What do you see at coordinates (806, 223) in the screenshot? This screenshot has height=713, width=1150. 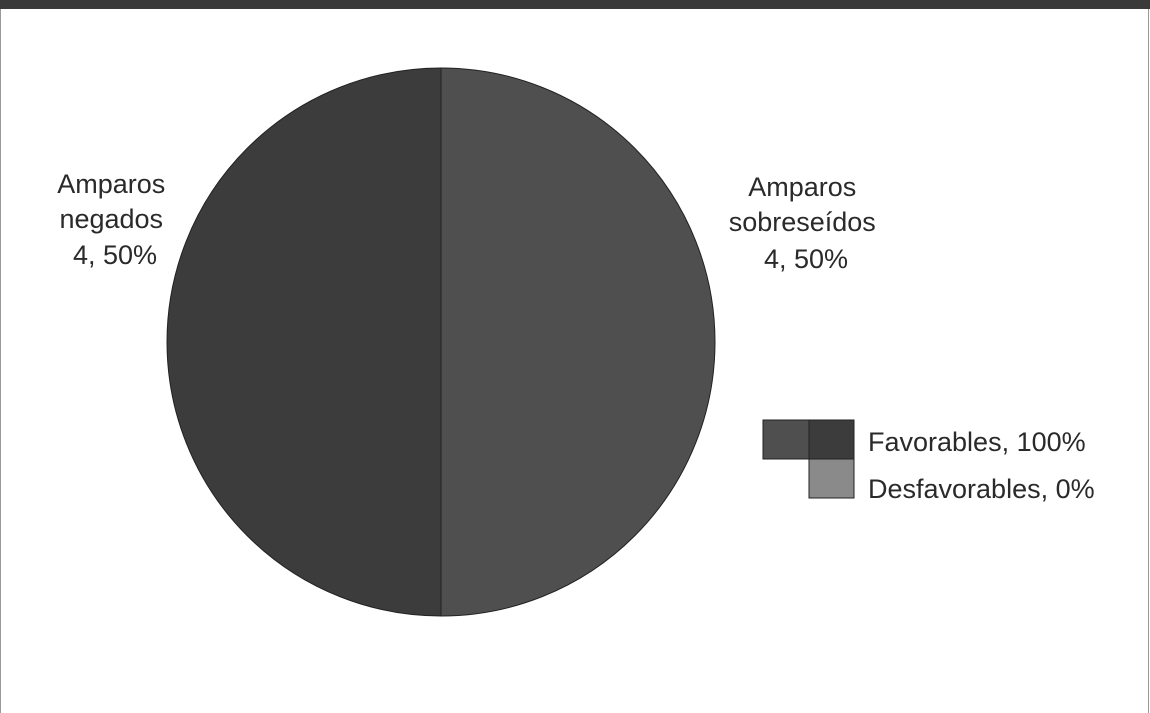 I see `slice-label-sobreseidos: Amparos sobreseídos 4, 50%` at bounding box center [806, 223].